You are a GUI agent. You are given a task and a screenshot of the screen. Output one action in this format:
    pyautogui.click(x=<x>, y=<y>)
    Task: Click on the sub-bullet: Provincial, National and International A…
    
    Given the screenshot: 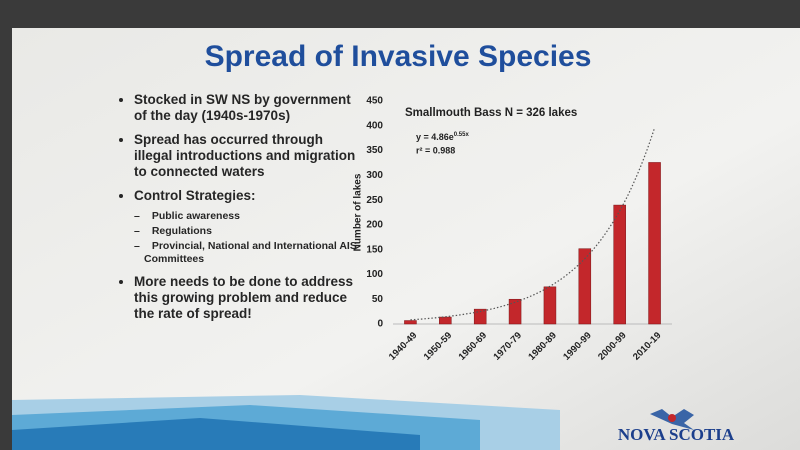 What is the action you would take?
    pyautogui.click(x=250, y=253)
    